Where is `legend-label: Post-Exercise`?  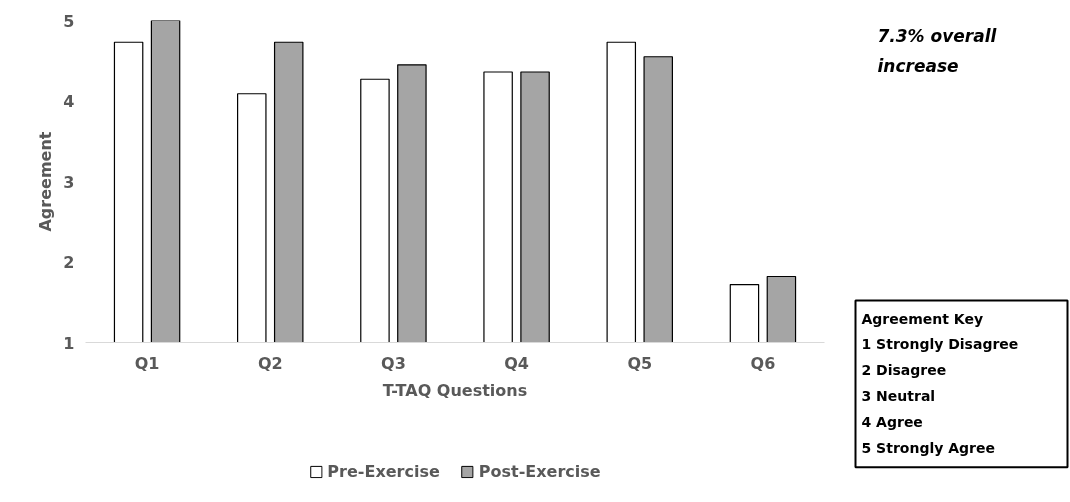 legend-label: Post-Exercise is located at coordinates (539, 471).